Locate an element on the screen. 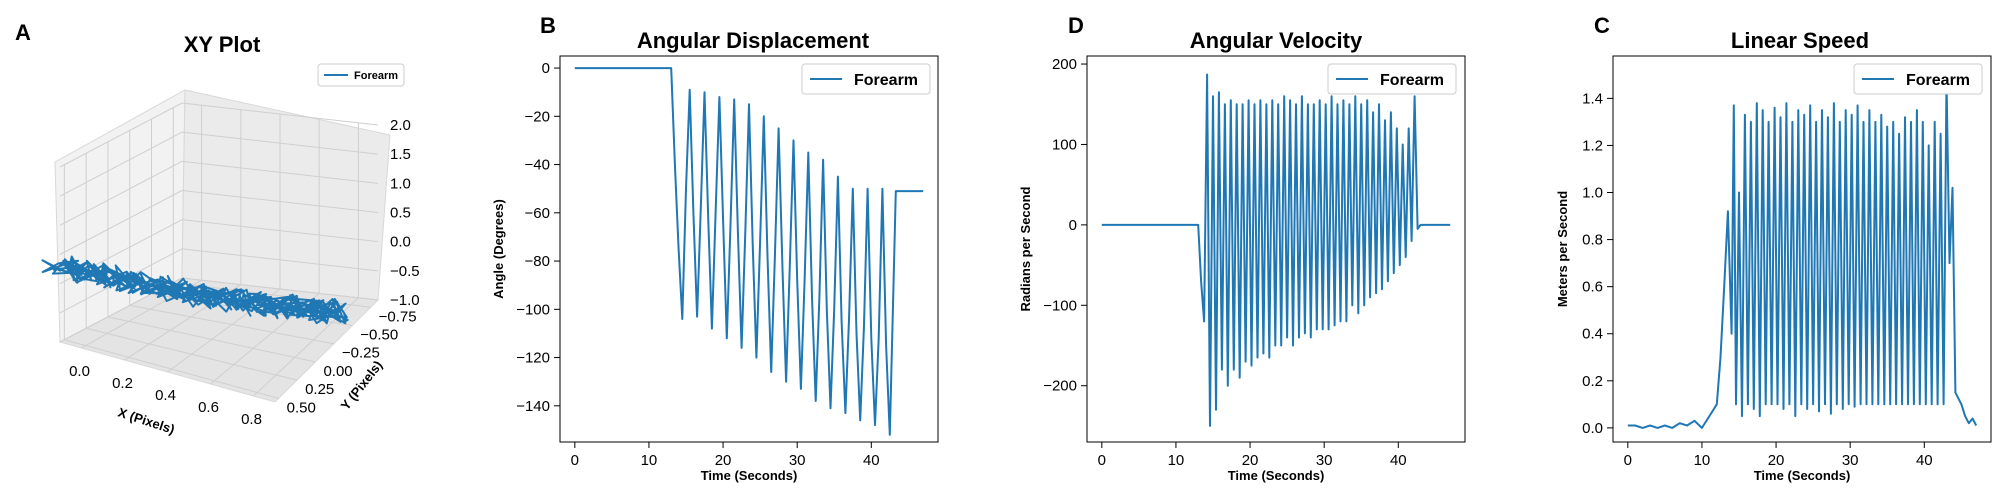  y-tick-label-d: −100 is located at coordinates (1060, 305).